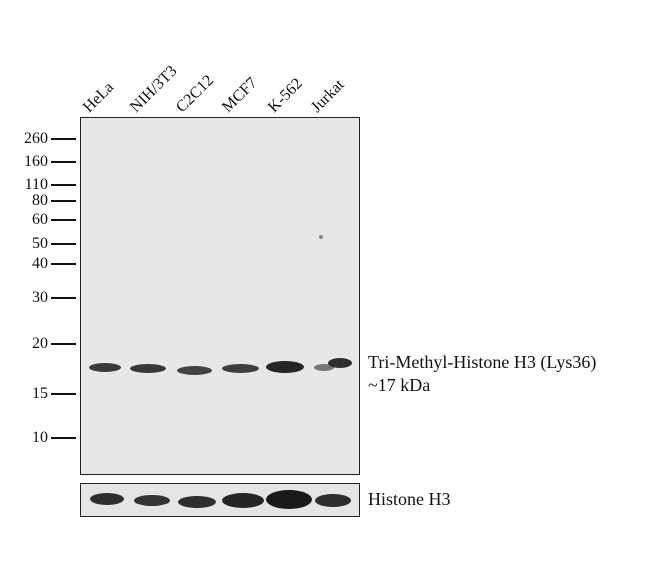 The height and width of the screenshot is (571, 650). I want to click on lane-label-nih3t3: NIH/3T3, so click(153, 89).